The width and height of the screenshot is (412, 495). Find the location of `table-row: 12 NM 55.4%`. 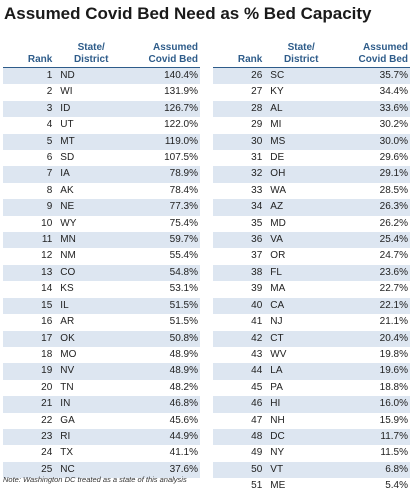

table-row: 12 NM 55.4% is located at coordinates (101, 256).